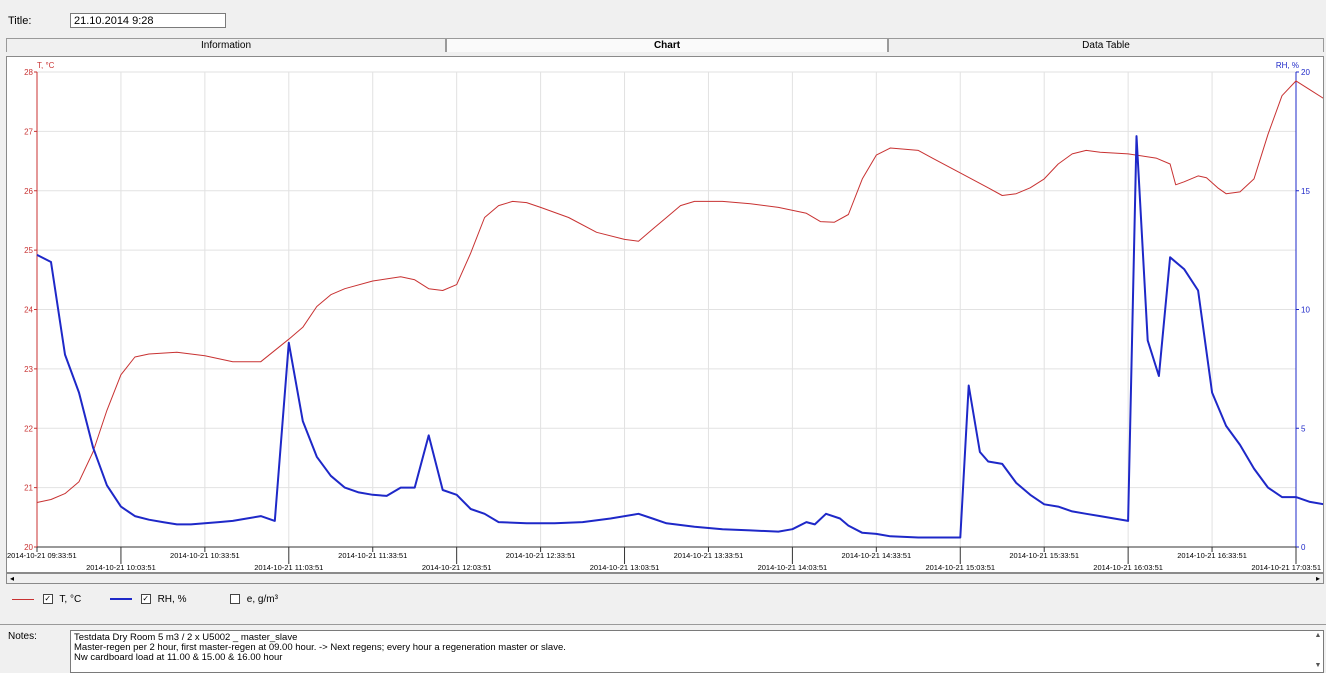 Image resolution: width=1326 pixels, height=673 pixels. I want to click on x-tick-label: 2014-10-21 12:03:51, so click(457, 567).